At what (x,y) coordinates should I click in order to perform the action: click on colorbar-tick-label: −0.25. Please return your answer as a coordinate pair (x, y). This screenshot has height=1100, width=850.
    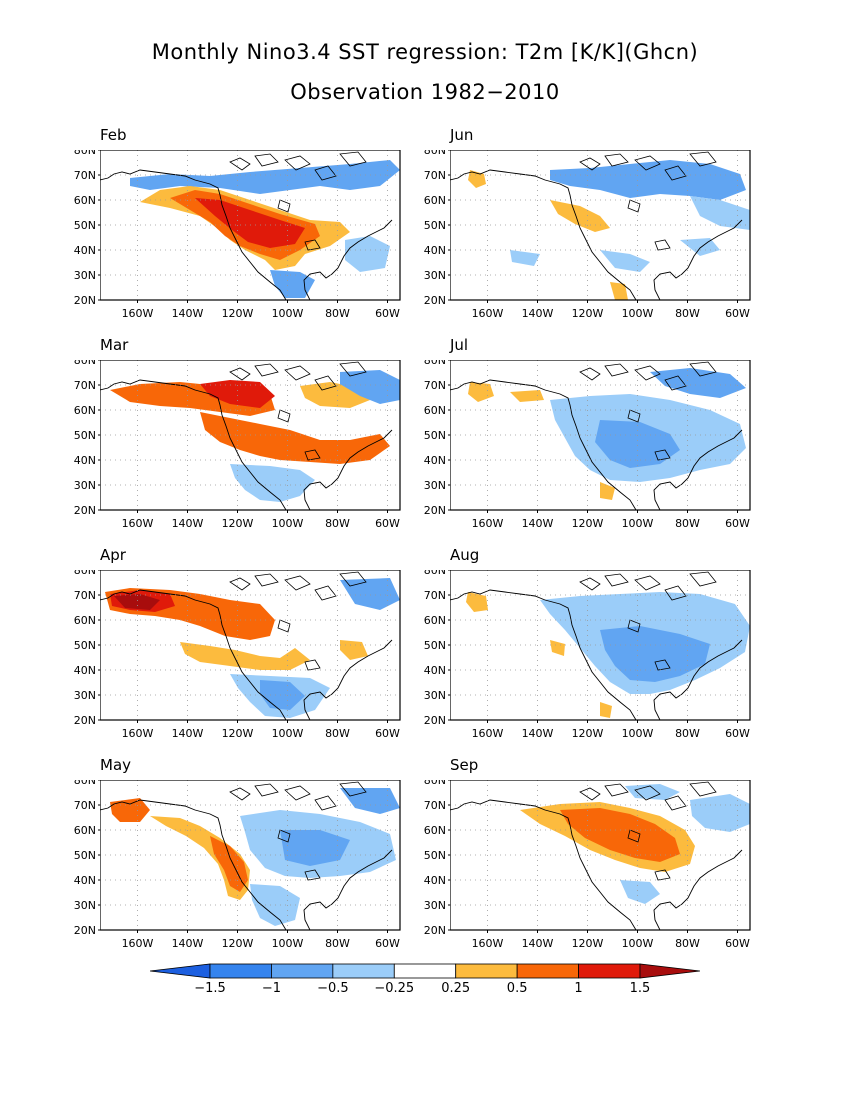
    Looking at the image, I should click on (394, 988).